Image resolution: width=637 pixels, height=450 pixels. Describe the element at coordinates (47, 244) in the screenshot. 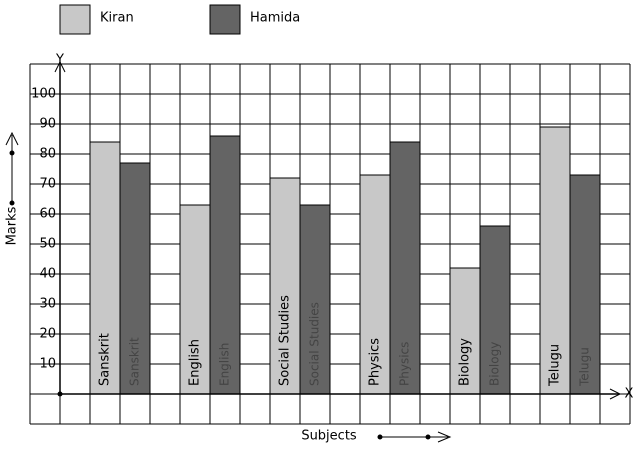

I see `y-tick-label: 50` at that location.